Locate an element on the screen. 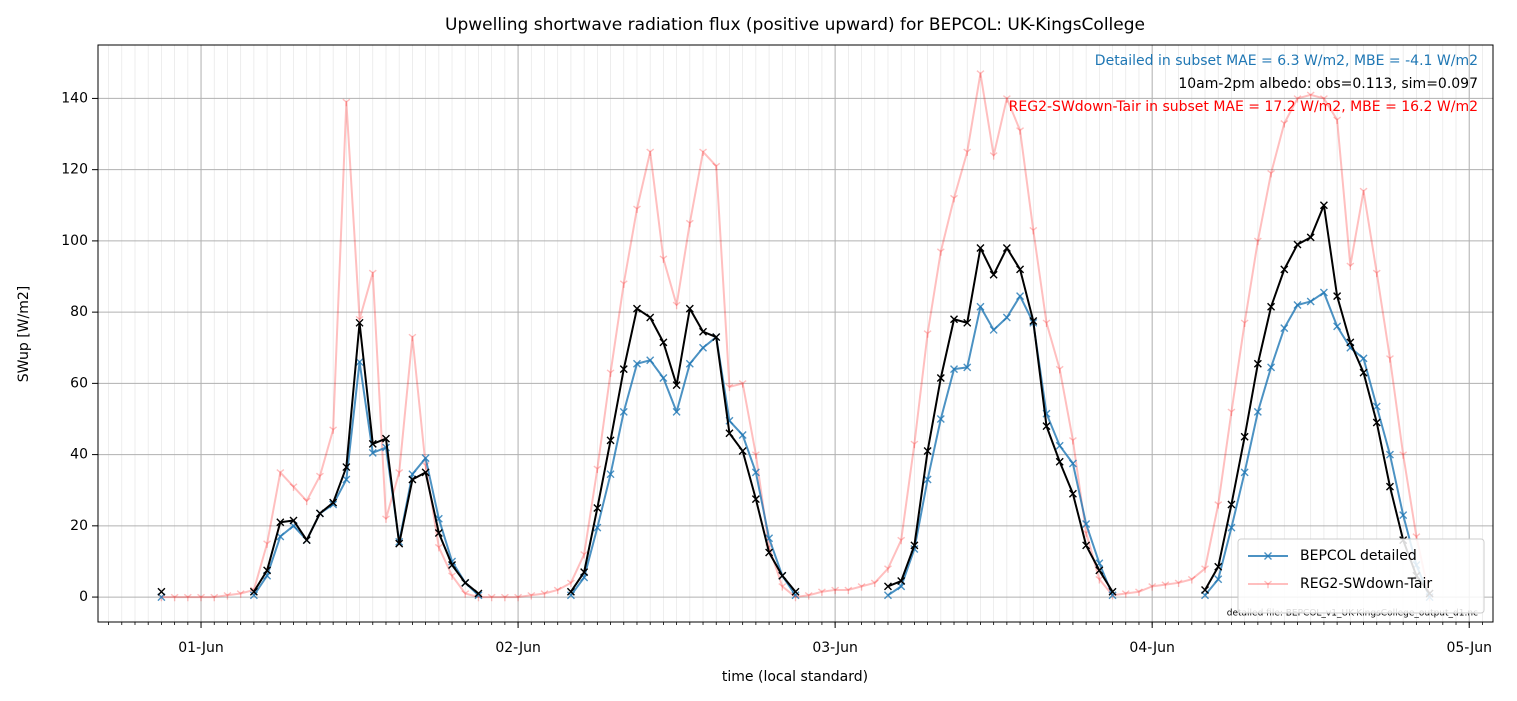 This screenshot has height=701, width=1517. y-tick-label: 60 is located at coordinates (79, 383).